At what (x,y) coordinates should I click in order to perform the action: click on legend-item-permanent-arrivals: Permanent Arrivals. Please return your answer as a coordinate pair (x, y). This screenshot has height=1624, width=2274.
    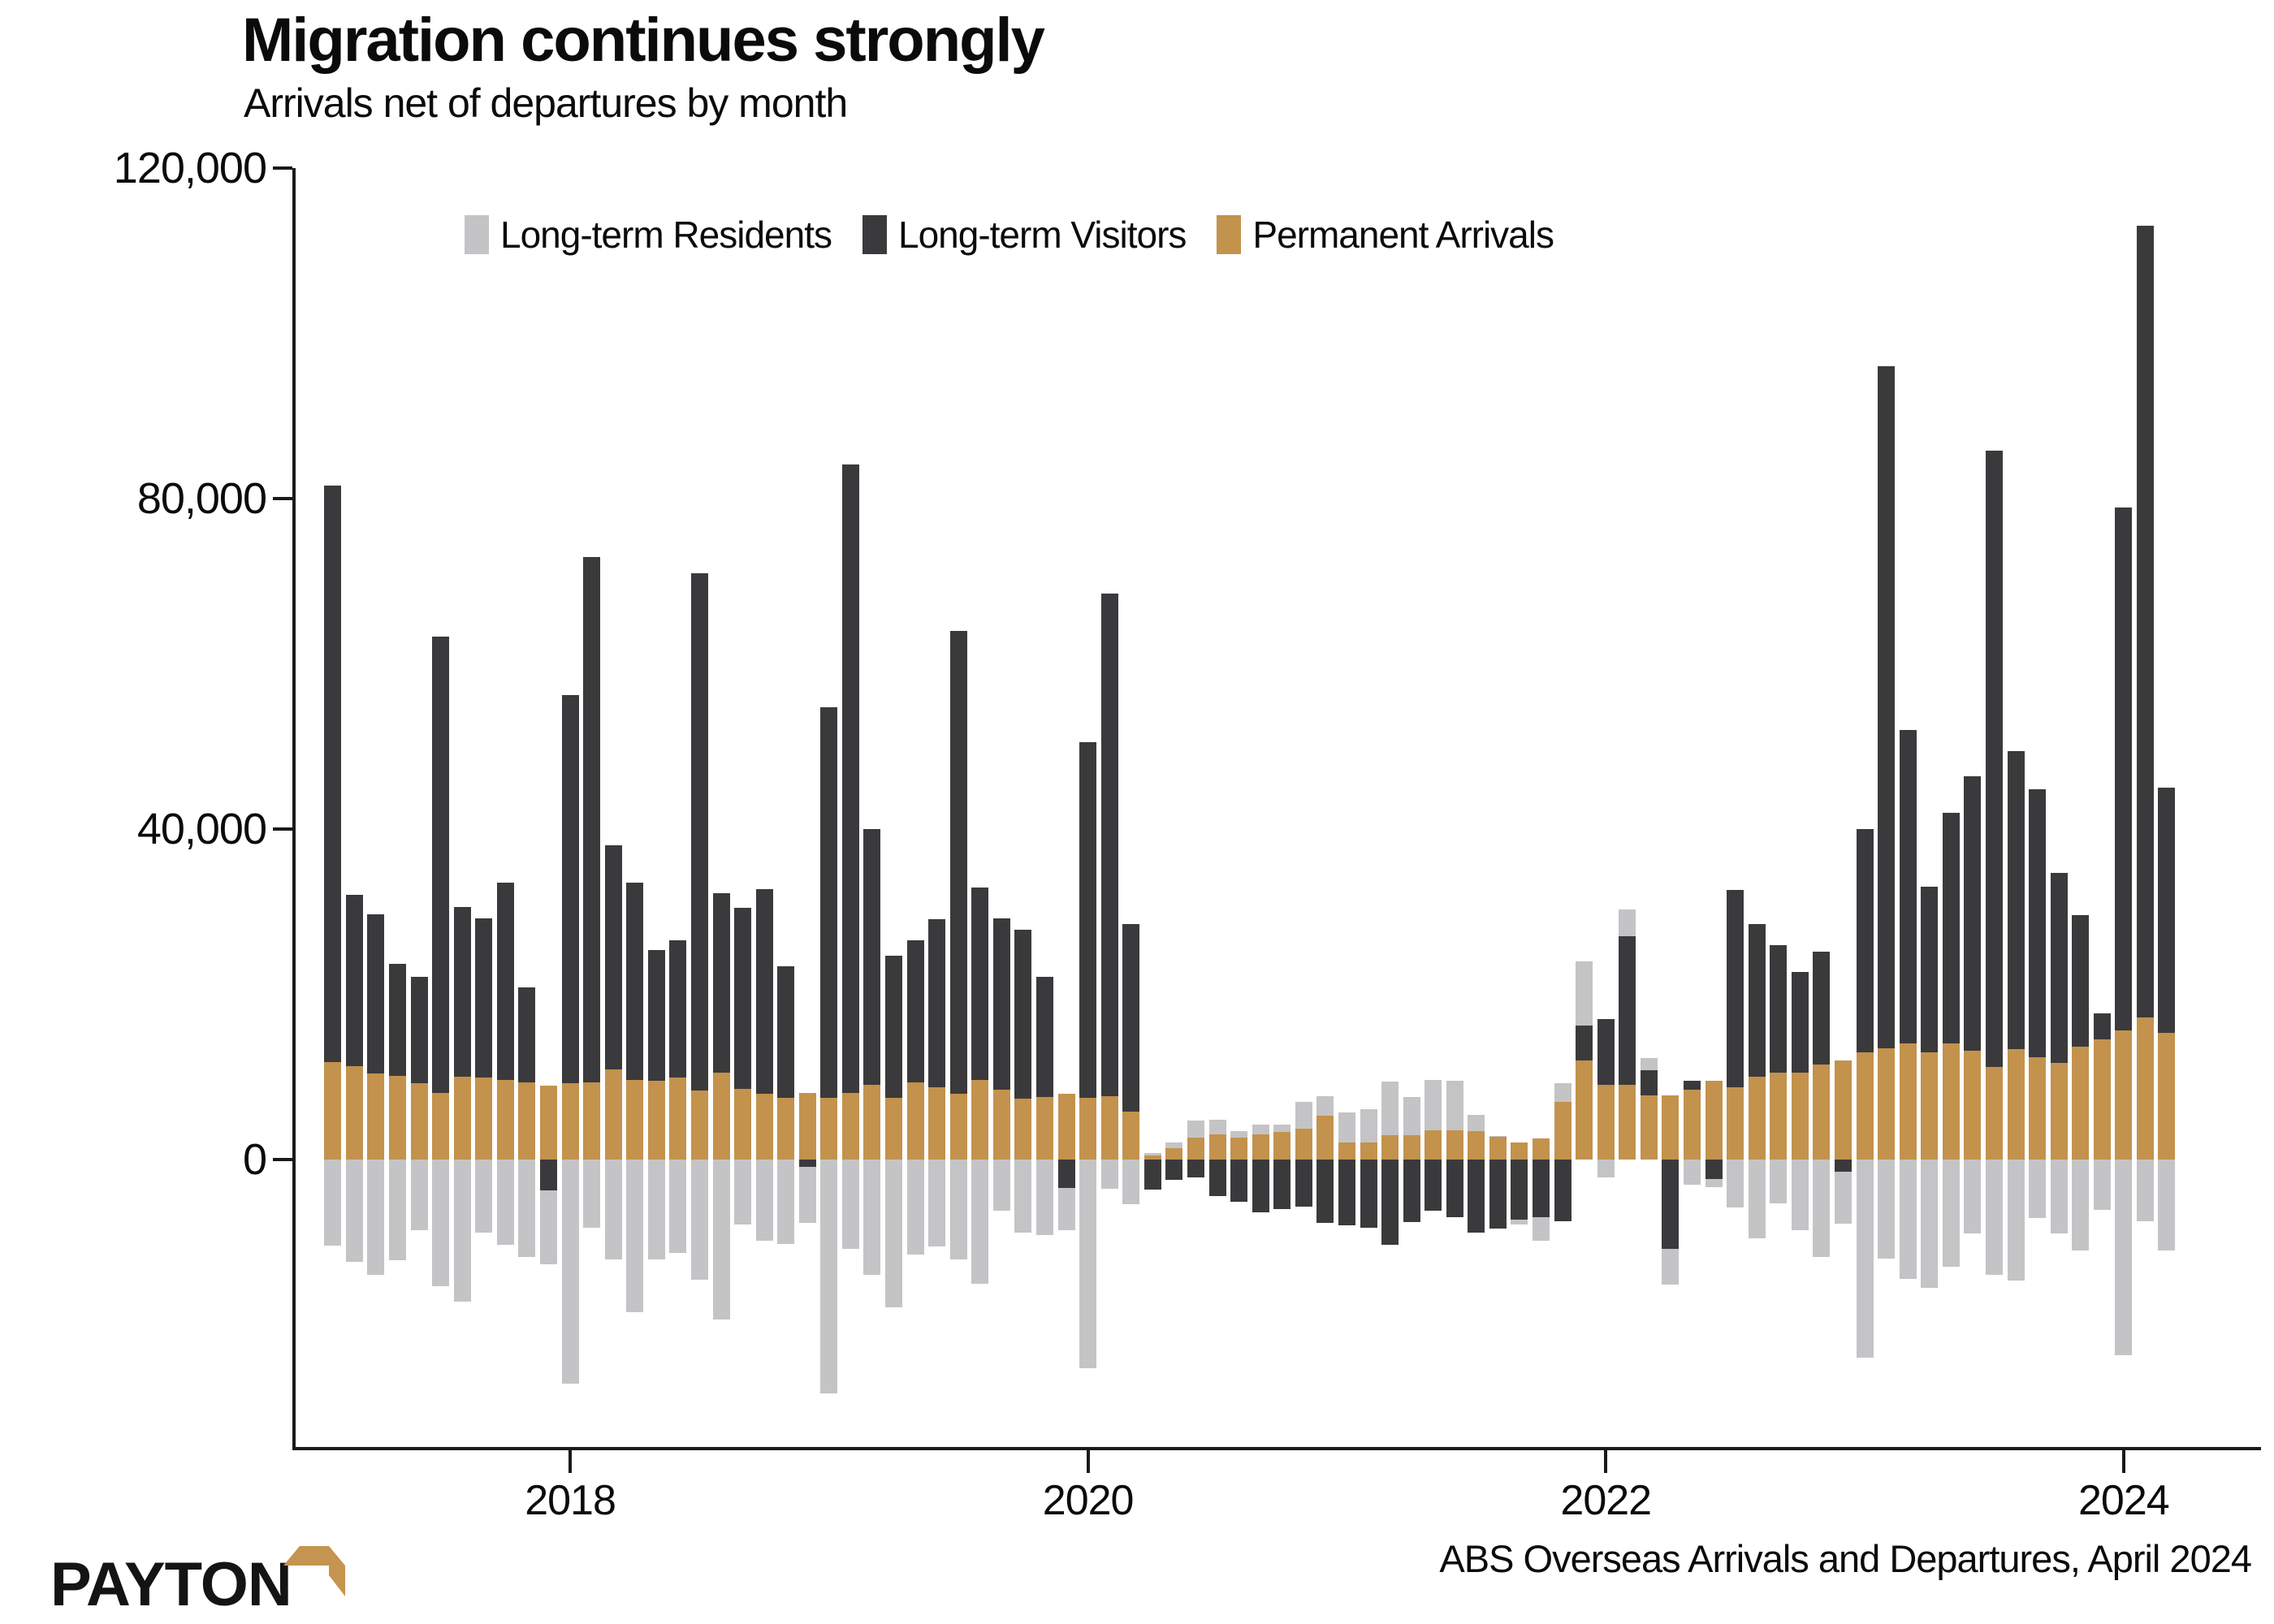
    Looking at the image, I should click on (1385, 235).